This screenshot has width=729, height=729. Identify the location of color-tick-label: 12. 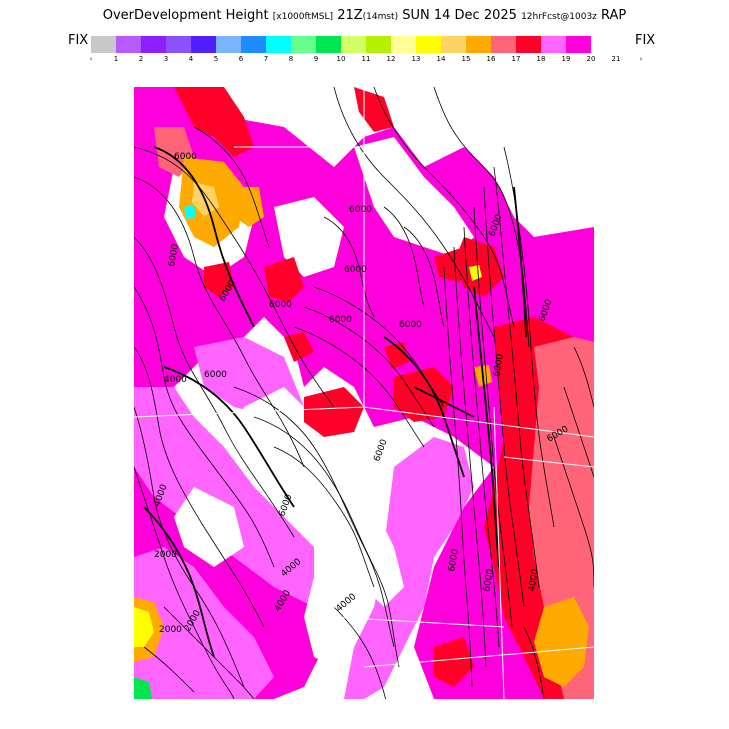
(391, 59).